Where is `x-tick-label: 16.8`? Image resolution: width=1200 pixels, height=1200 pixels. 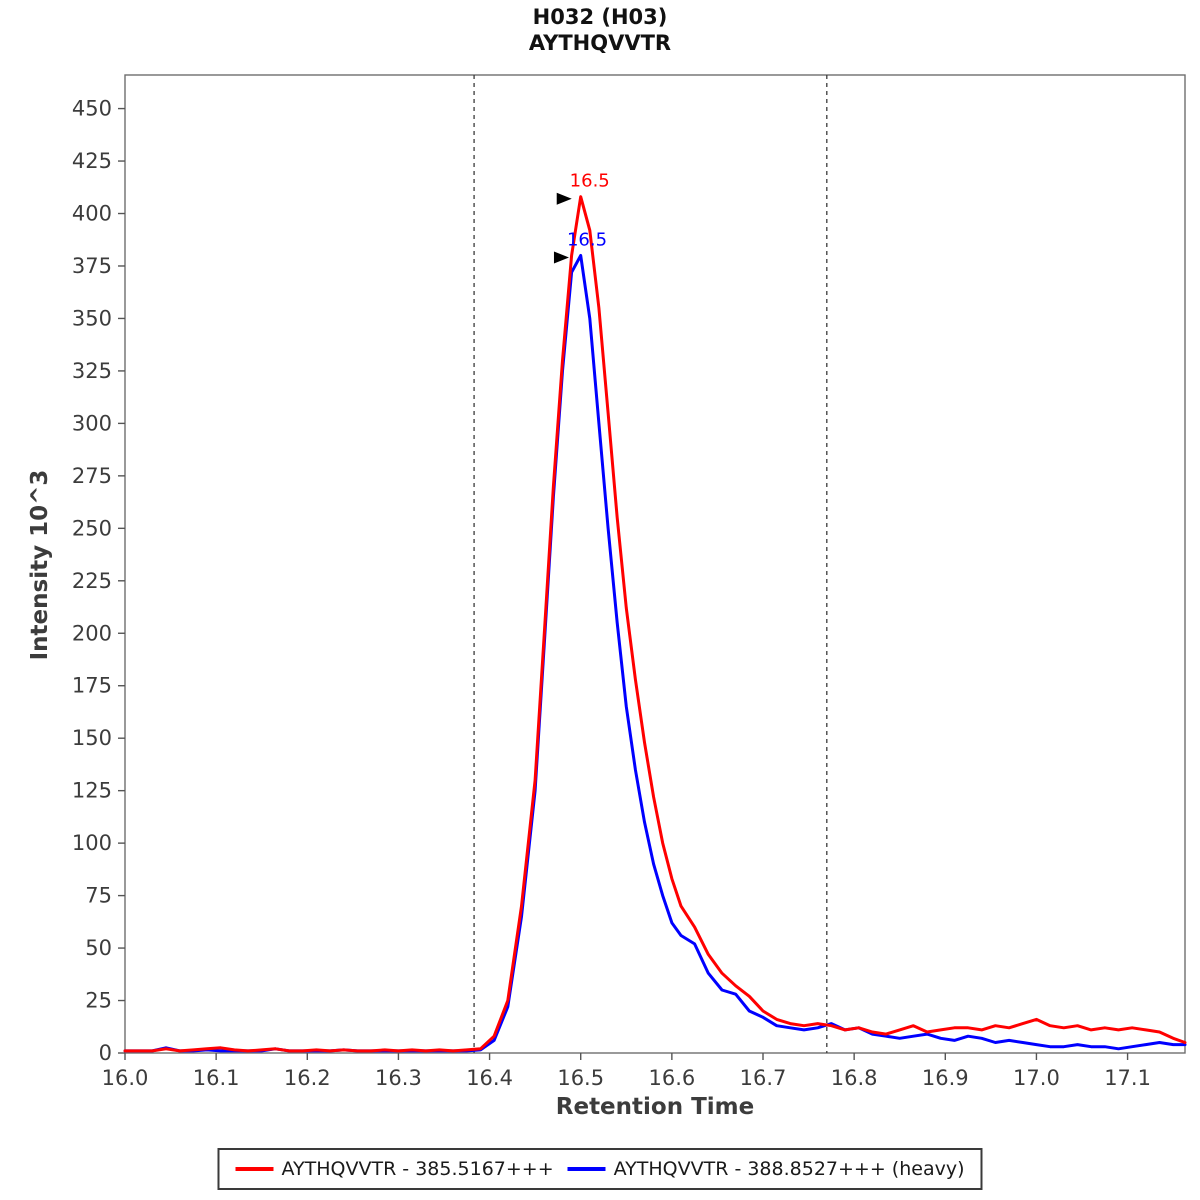
x-tick-label: 16.8 is located at coordinates (854, 1078).